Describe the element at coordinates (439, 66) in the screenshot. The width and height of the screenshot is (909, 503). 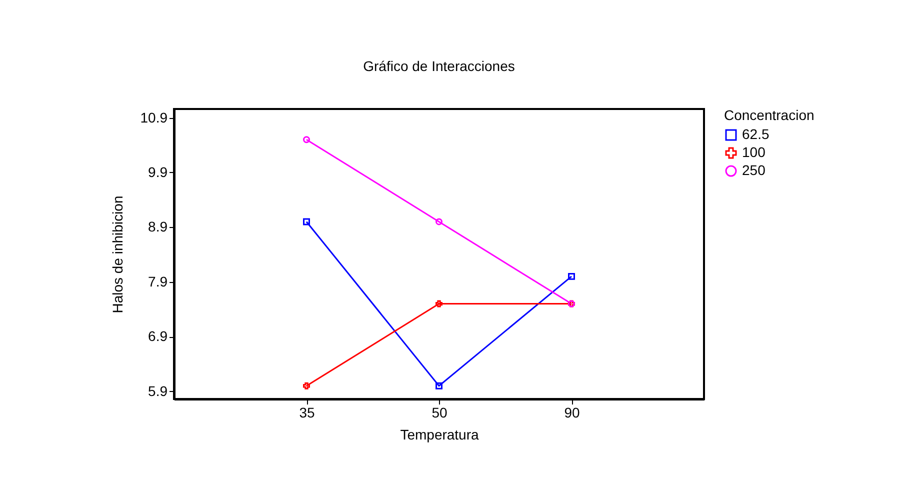
I see `chart-title: Gráfico de Interacciones` at that location.